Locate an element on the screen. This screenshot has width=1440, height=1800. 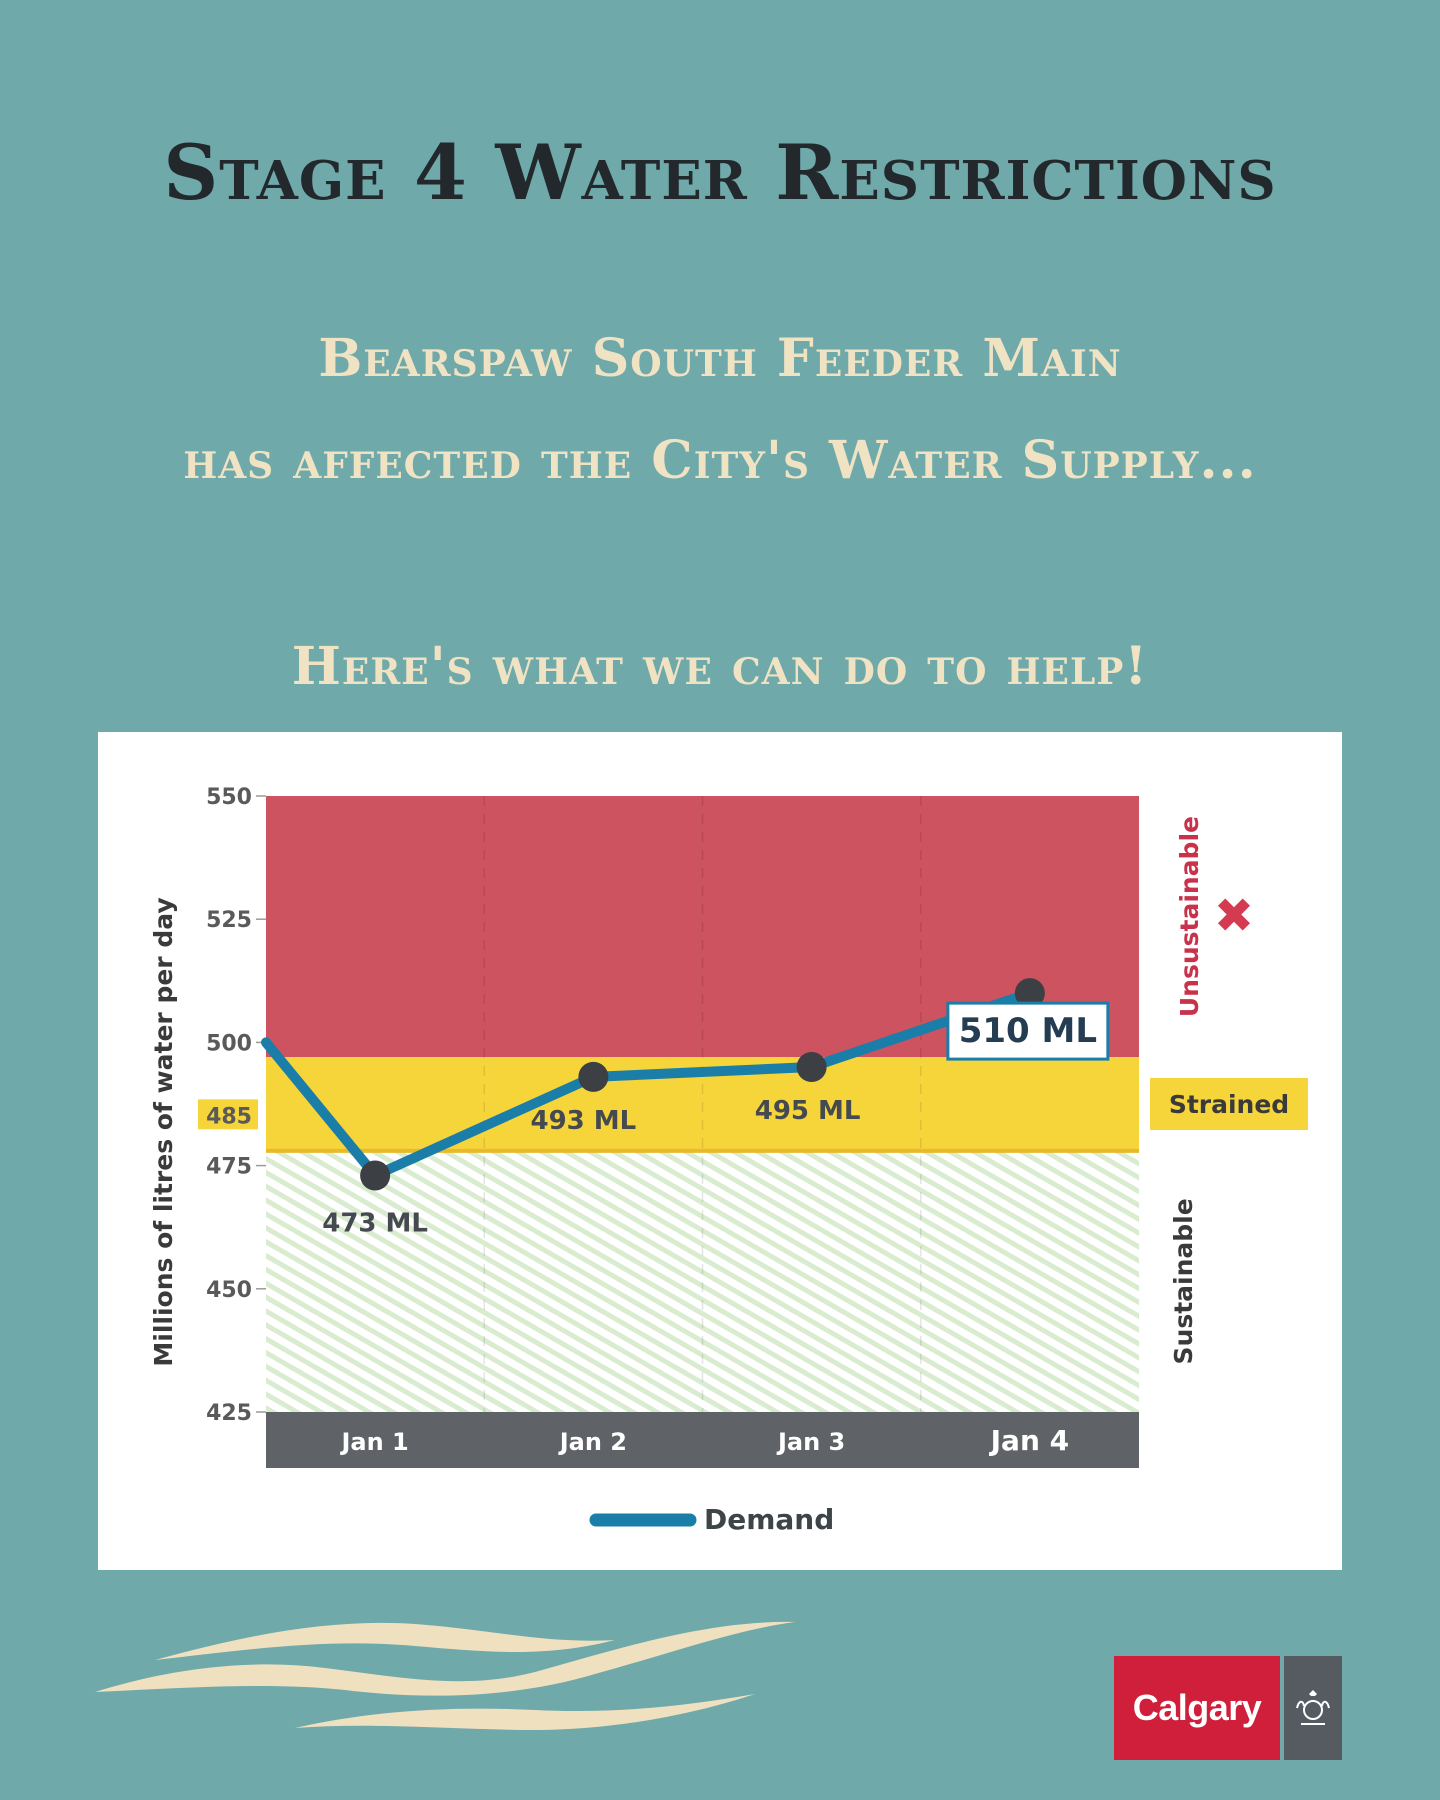
data-label: 510 ML is located at coordinates (1028, 1031).